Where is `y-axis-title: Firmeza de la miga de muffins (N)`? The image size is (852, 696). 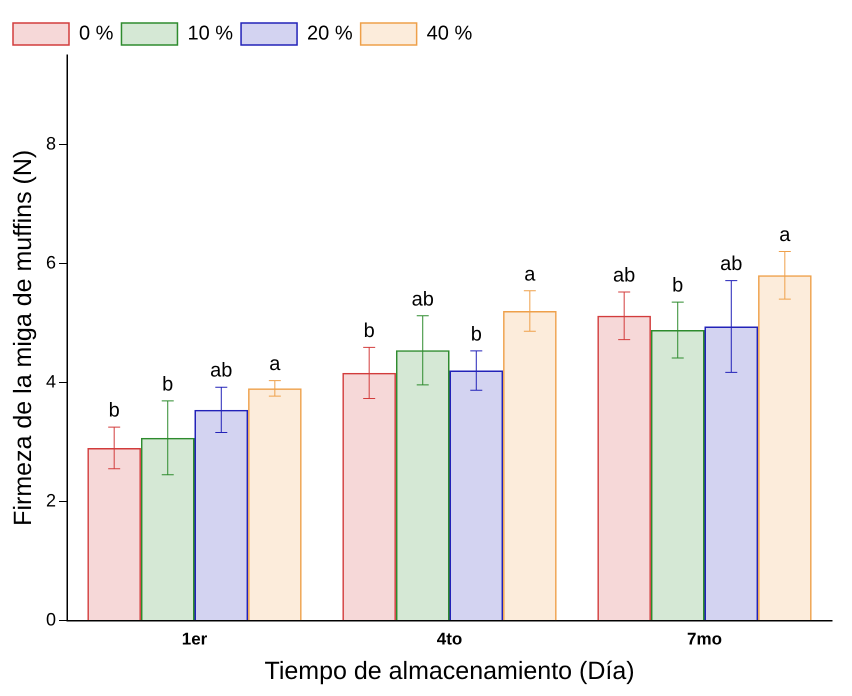
y-axis-title: Firmeza de la miga de muffins (N) is located at coordinates (22, 338).